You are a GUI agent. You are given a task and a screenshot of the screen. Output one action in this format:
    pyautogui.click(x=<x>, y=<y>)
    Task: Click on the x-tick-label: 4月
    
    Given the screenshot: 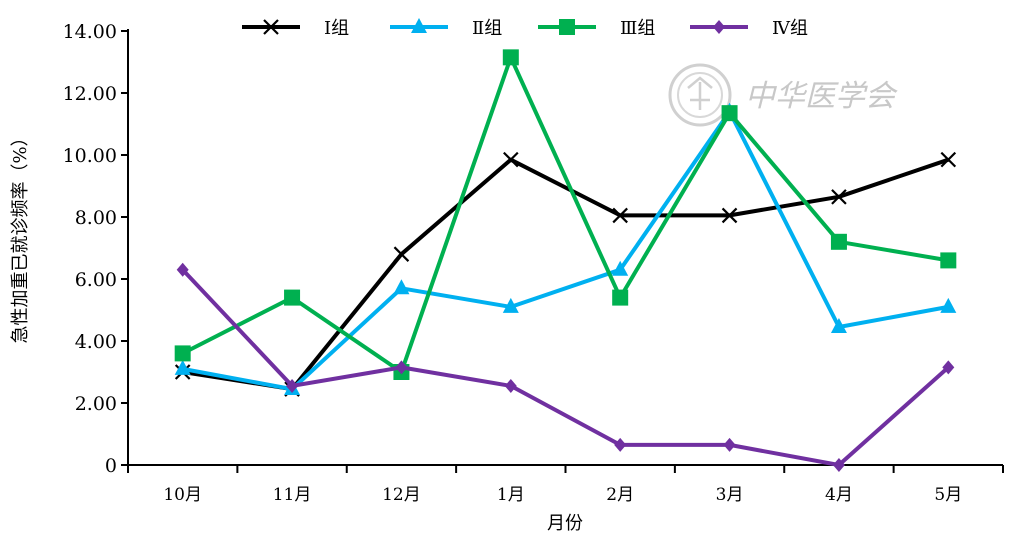 What is the action you would take?
    pyautogui.click(x=839, y=495)
    